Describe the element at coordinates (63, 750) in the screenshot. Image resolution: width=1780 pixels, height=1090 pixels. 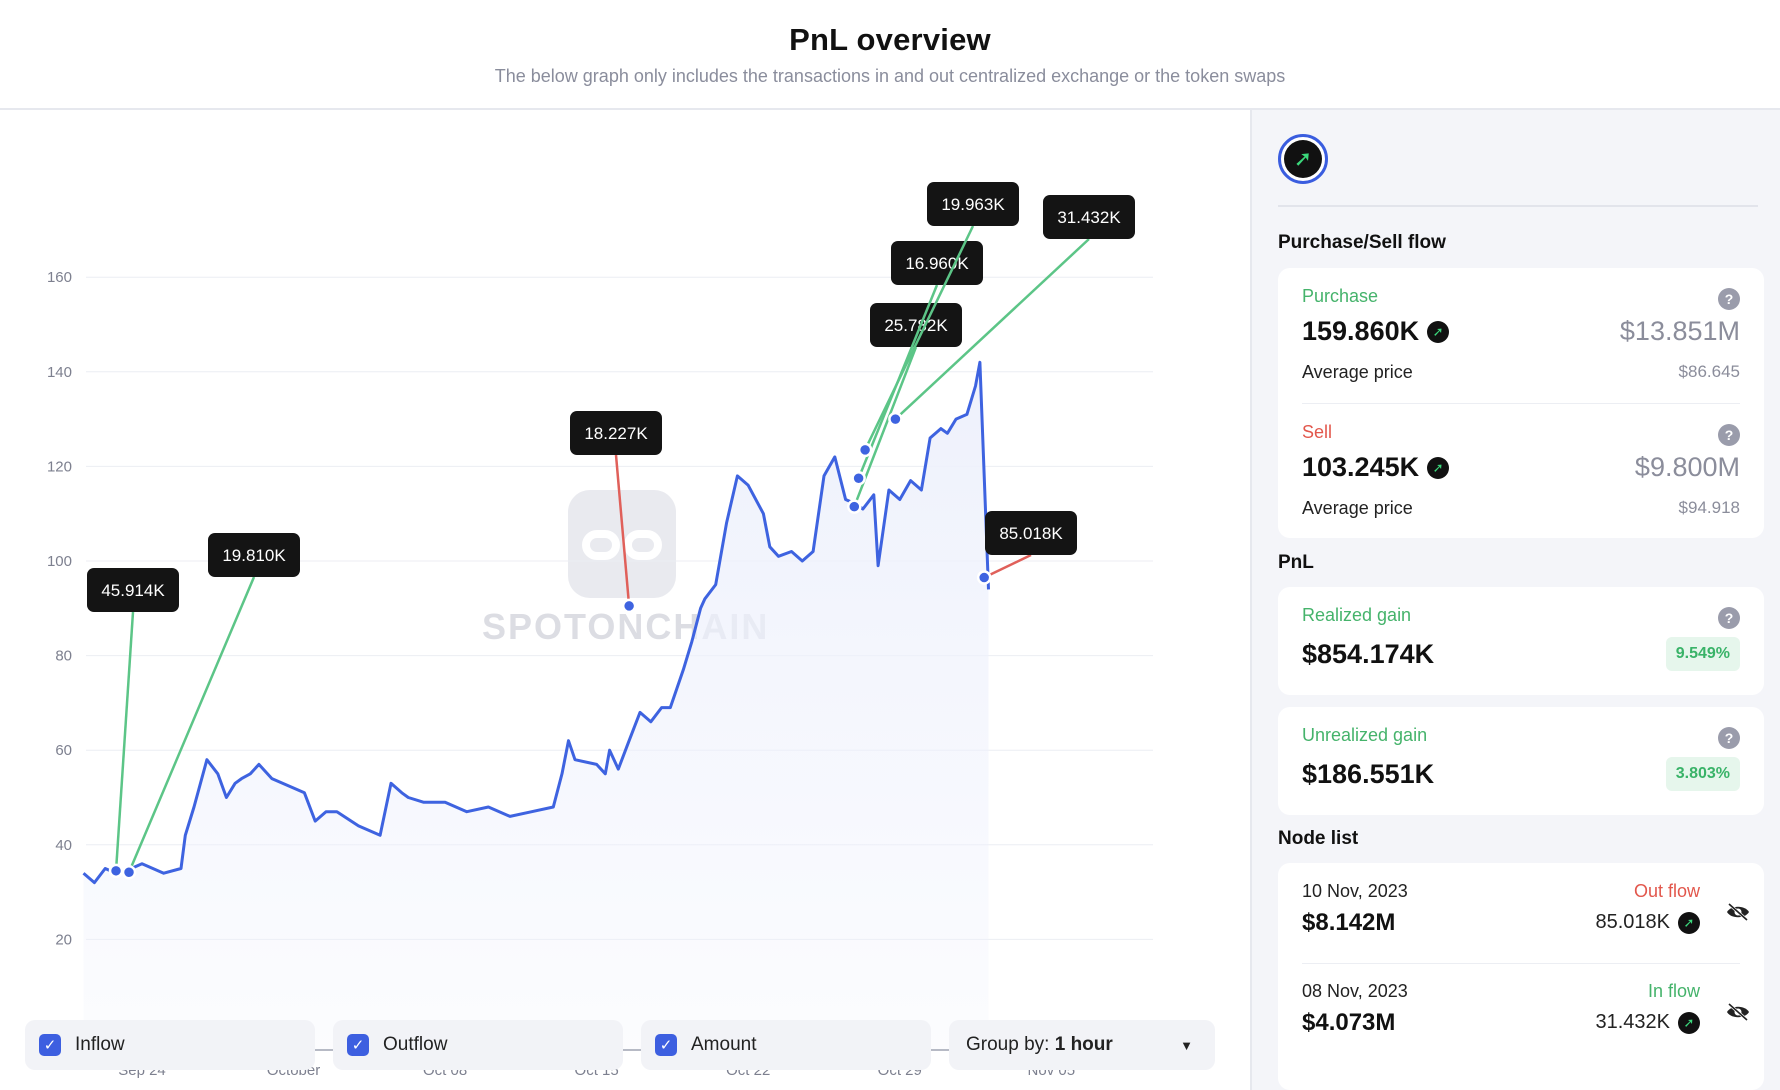
I see `y-tick-label: 60` at that location.